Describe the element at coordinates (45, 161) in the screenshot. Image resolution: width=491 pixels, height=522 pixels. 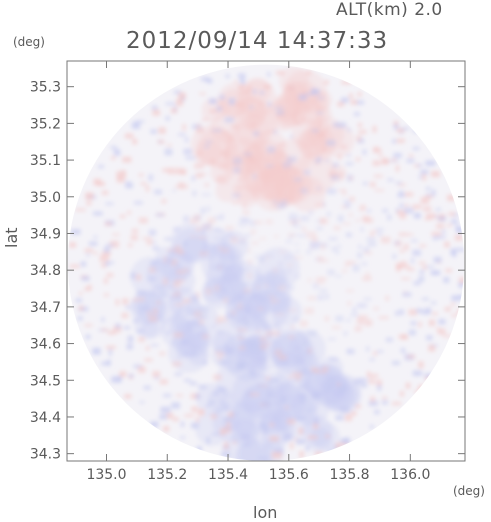
I see `y-tick-label: 35.1` at that location.